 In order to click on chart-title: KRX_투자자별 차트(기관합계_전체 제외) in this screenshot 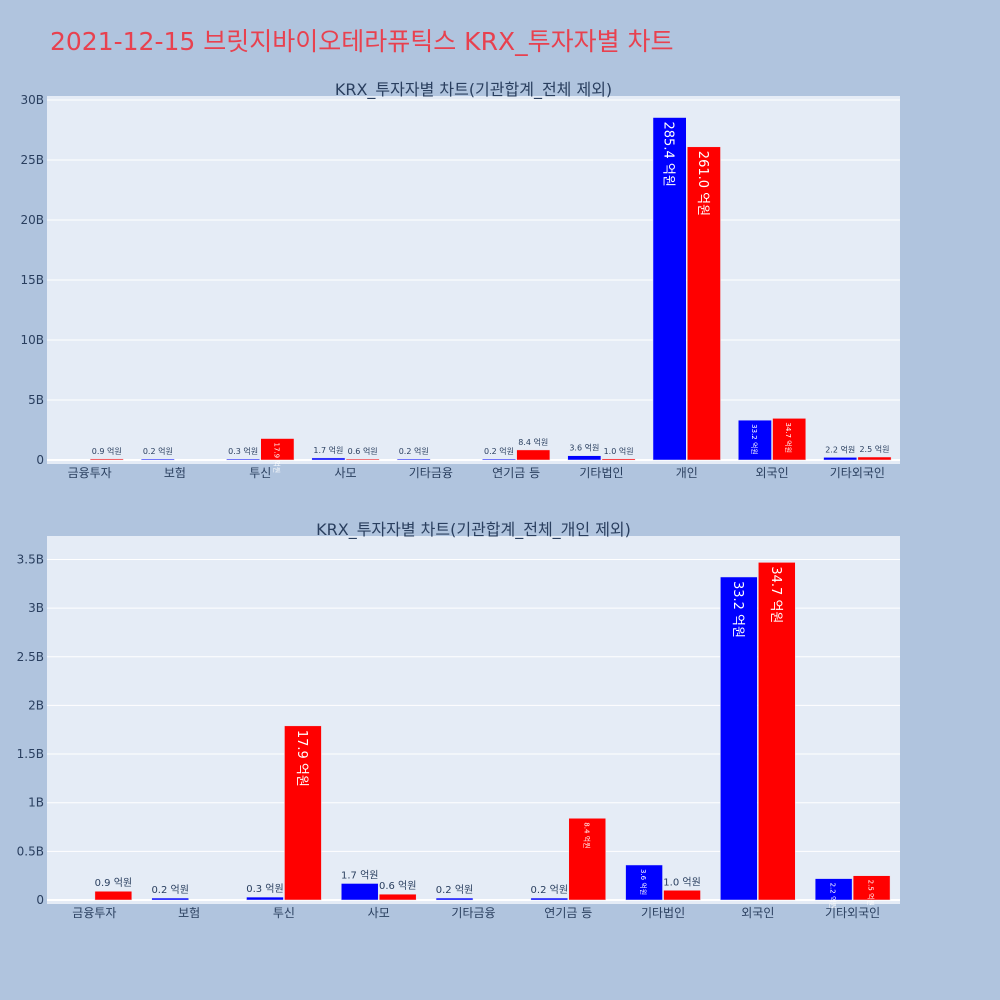, I will do `click(473, 90)`.